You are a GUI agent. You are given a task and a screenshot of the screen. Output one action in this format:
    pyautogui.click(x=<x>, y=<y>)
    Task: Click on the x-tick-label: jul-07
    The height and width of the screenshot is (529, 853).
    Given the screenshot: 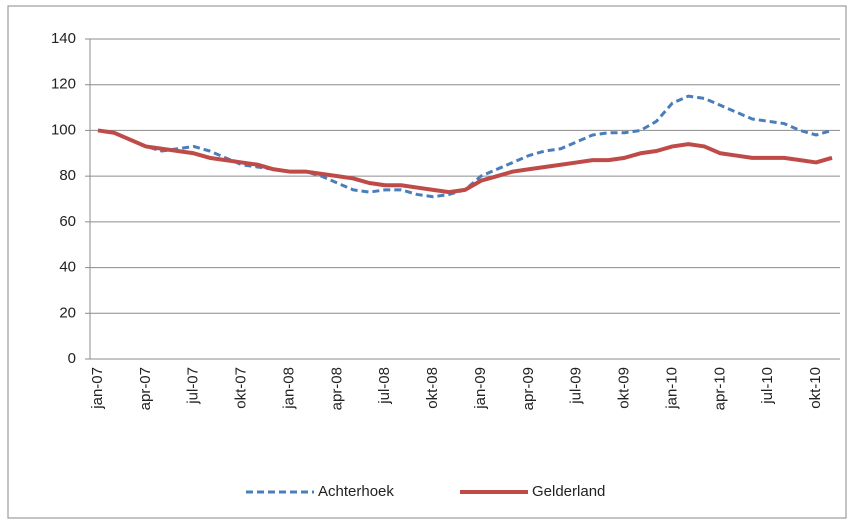 What is the action you would take?
    pyautogui.click(x=193, y=386)
    